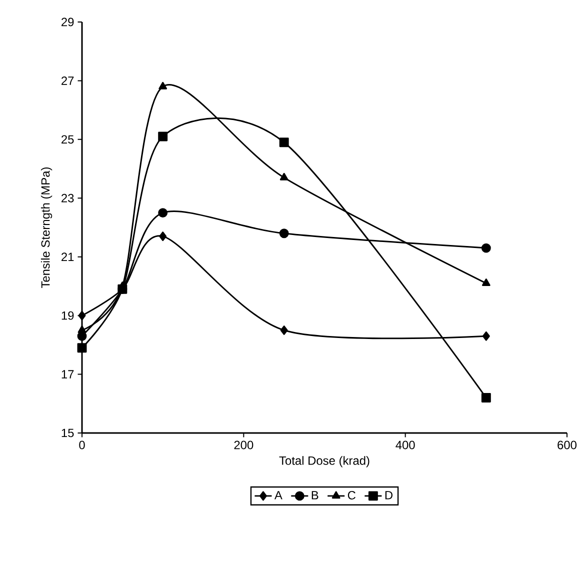 The image size is (585, 569). I want to click on y-tick-label: 27, so click(68, 80).